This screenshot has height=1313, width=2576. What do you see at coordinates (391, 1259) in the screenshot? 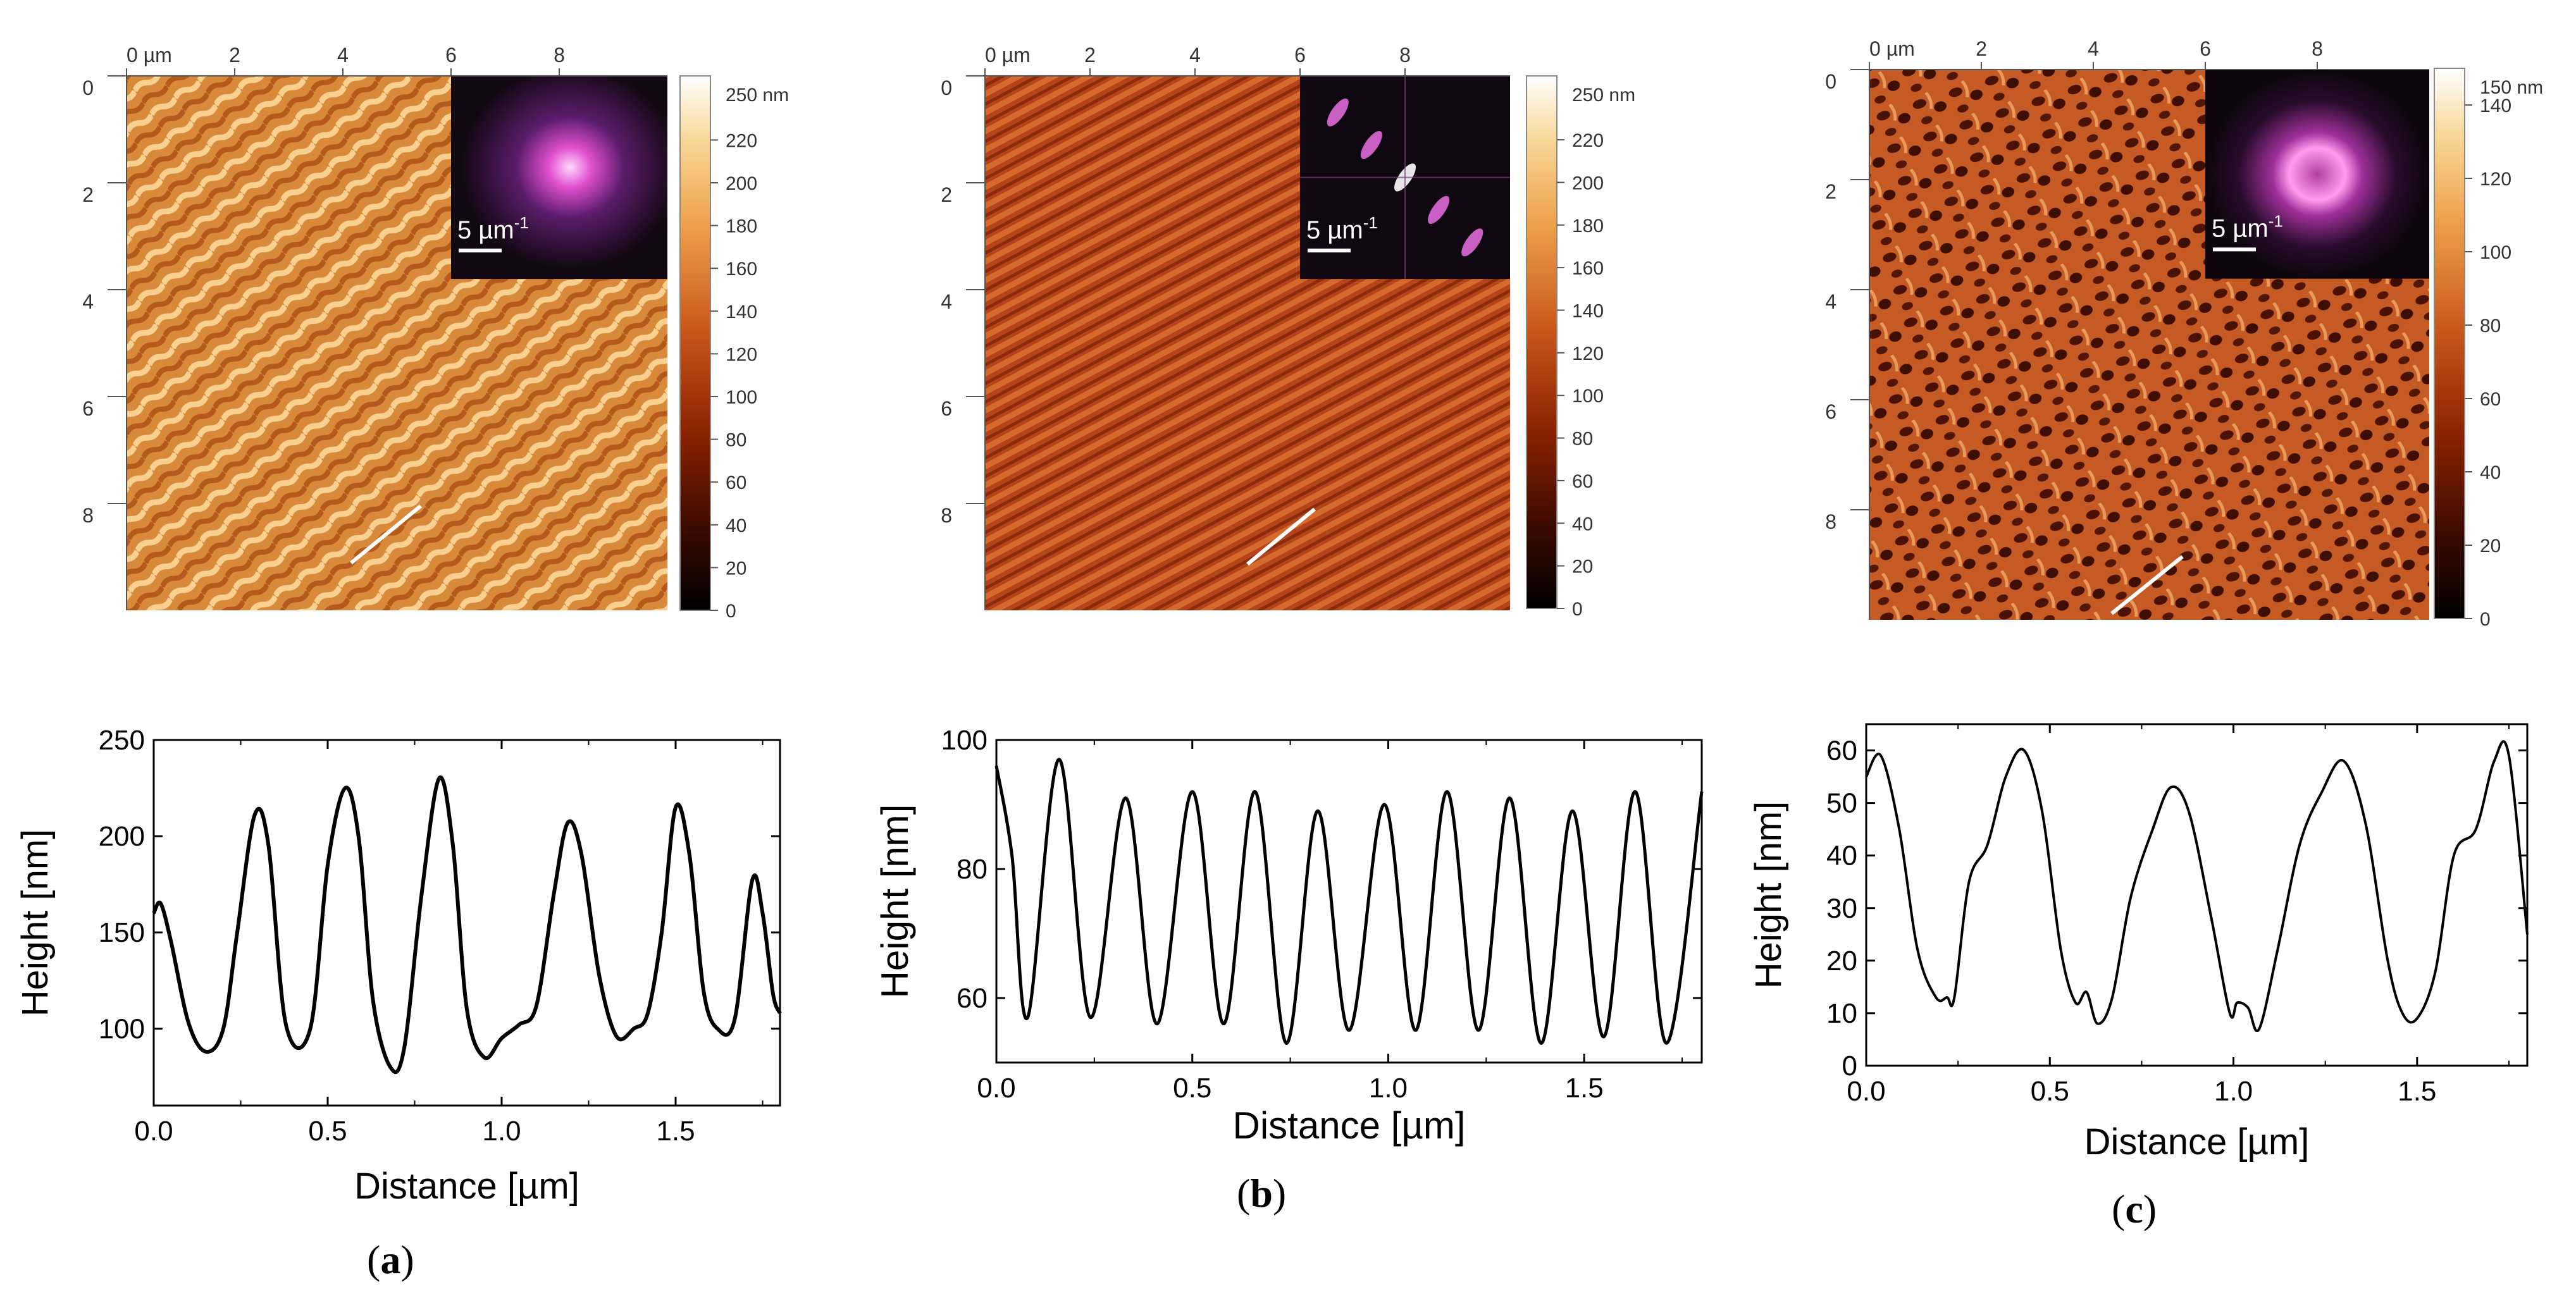
I see `panel-label-a: (a)` at bounding box center [391, 1259].